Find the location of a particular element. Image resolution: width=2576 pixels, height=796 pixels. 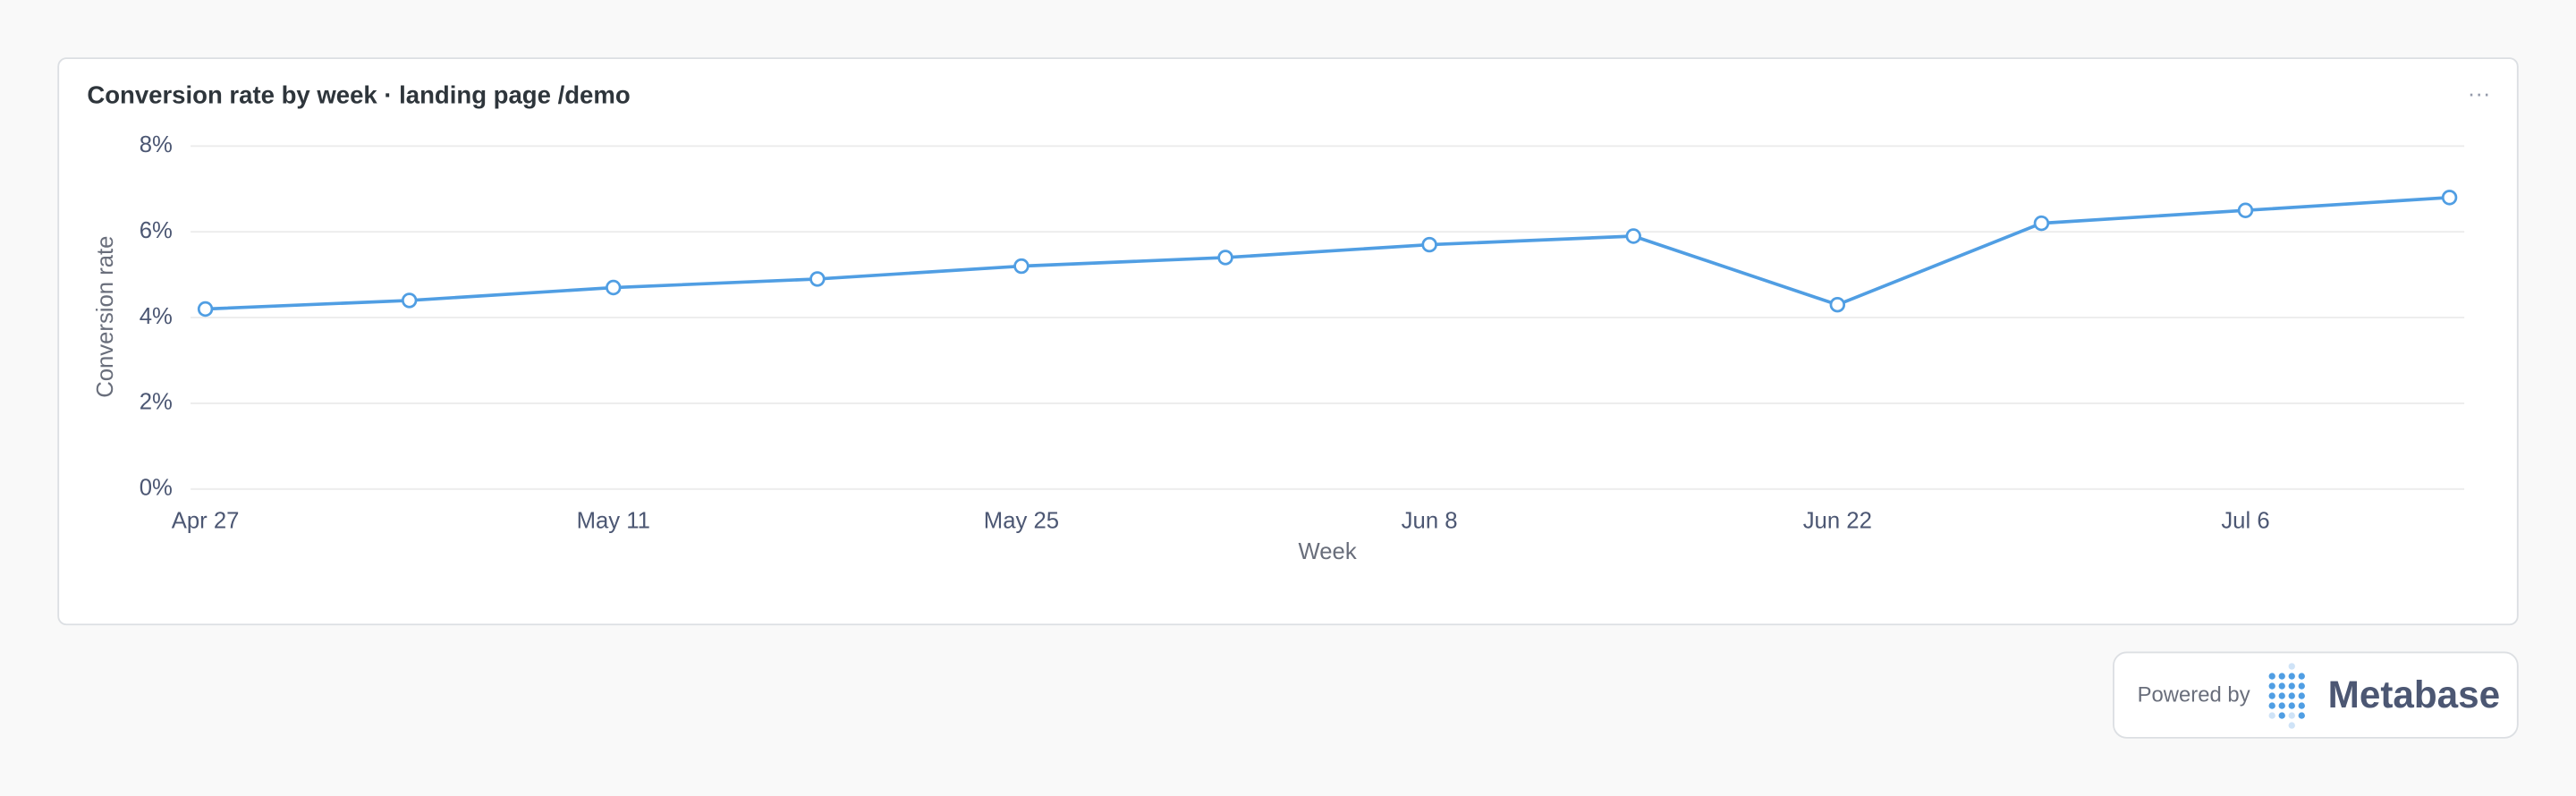

y-tick-label: 2% is located at coordinates (156, 402).